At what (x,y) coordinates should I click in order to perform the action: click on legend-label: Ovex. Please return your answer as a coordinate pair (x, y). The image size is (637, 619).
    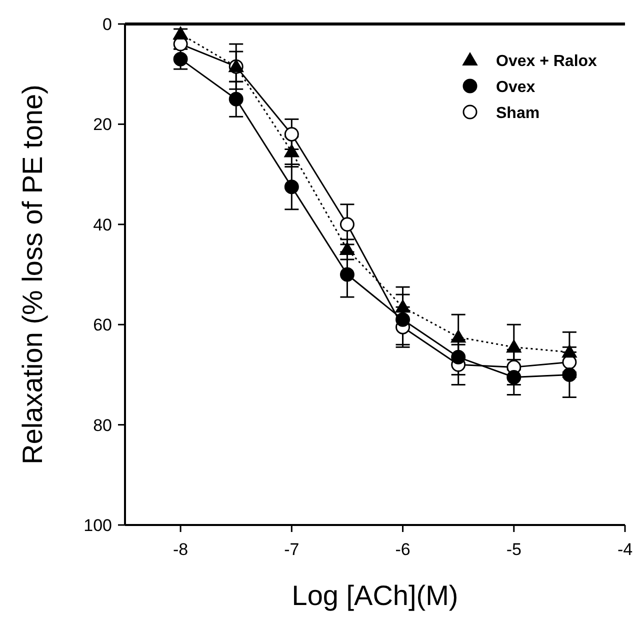
    Looking at the image, I should click on (516, 87).